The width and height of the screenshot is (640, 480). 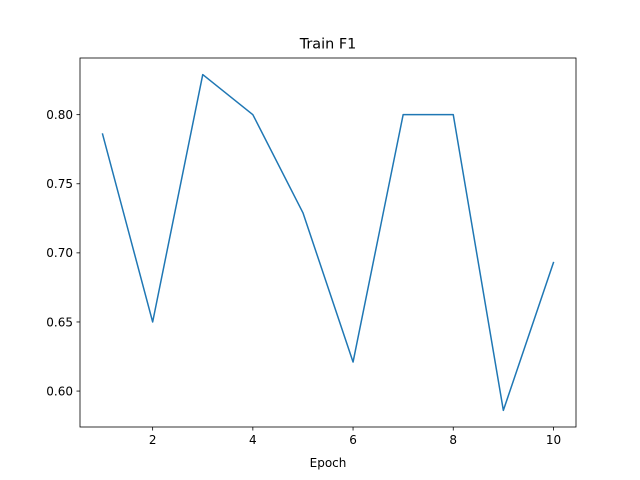 What do you see at coordinates (59, 322) in the screenshot?
I see `y-tick-label: 0.65` at bounding box center [59, 322].